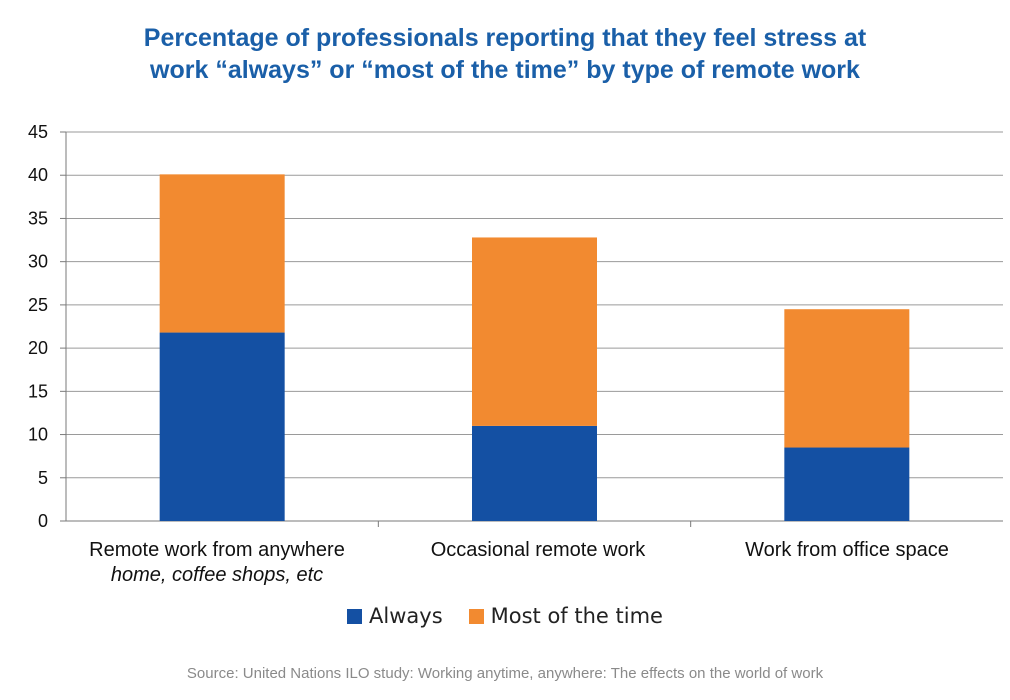 The image size is (1010, 700). Describe the element at coordinates (406, 616) in the screenshot. I see `legend-label-always: Always` at that location.